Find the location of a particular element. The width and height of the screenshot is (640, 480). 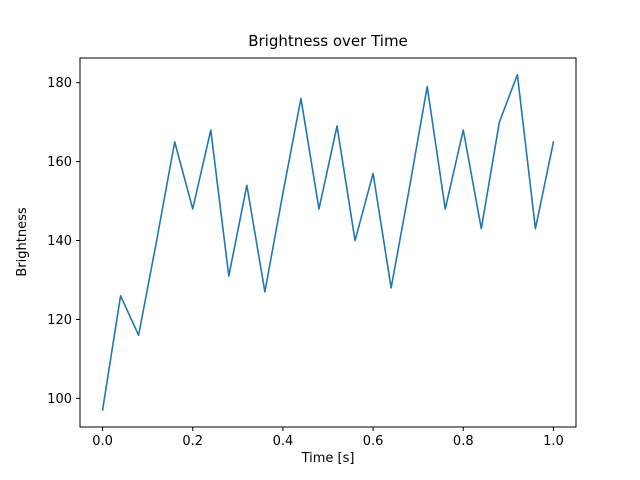

y-axis-label: Brightness is located at coordinates (22, 241).